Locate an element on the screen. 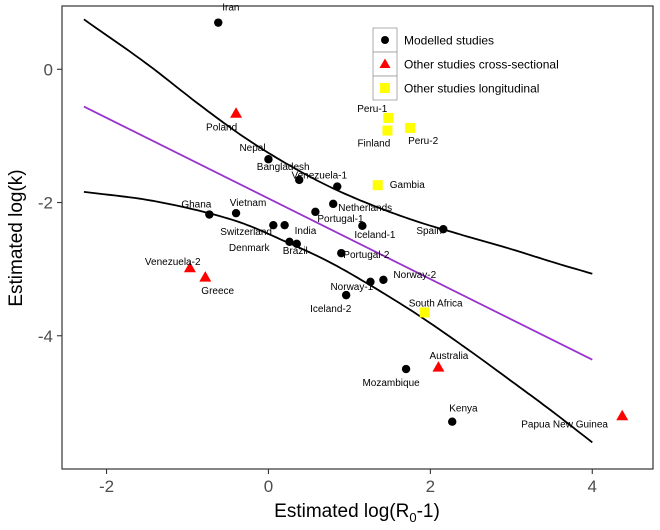  point-brazil is located at coordinates (296, 244).